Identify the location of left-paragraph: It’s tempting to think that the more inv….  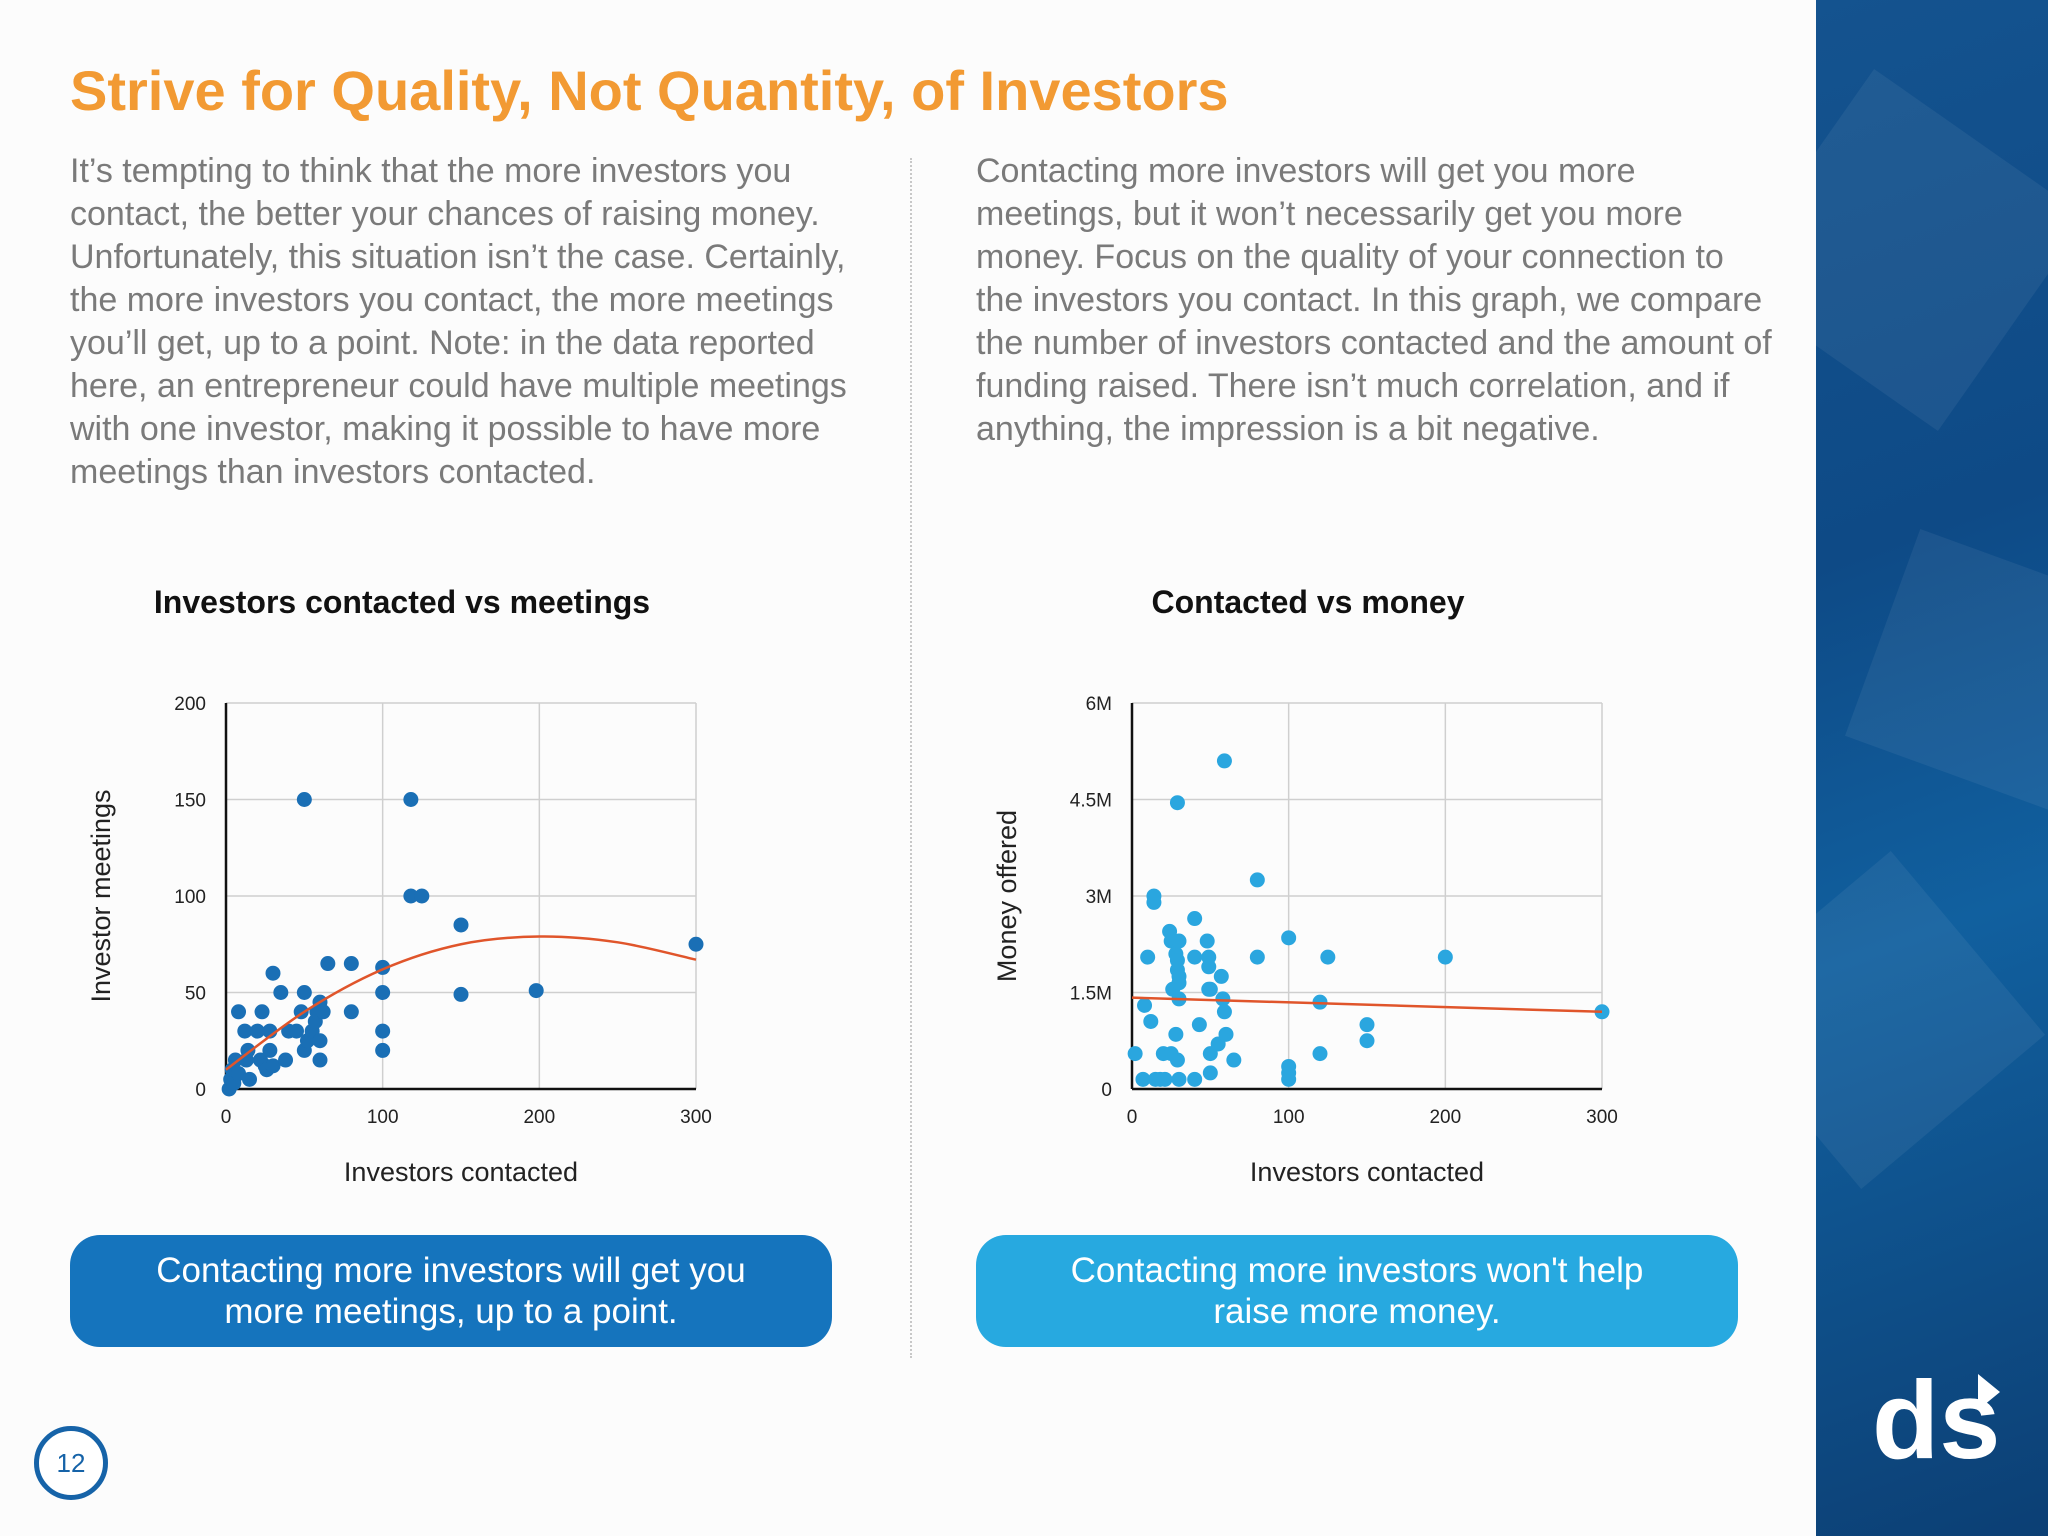
(458, 321).